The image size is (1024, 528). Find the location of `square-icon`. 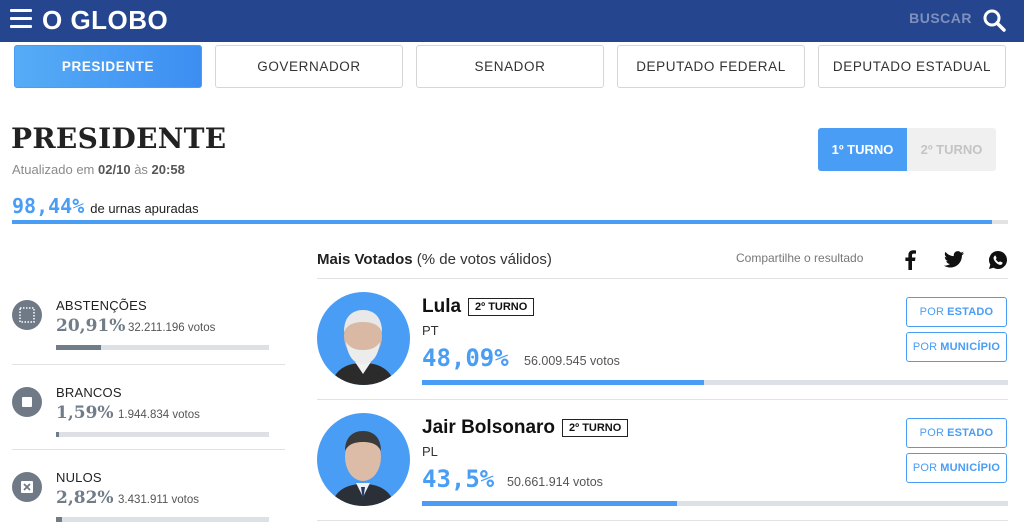

square-icon is located at coordinates (27, 402).